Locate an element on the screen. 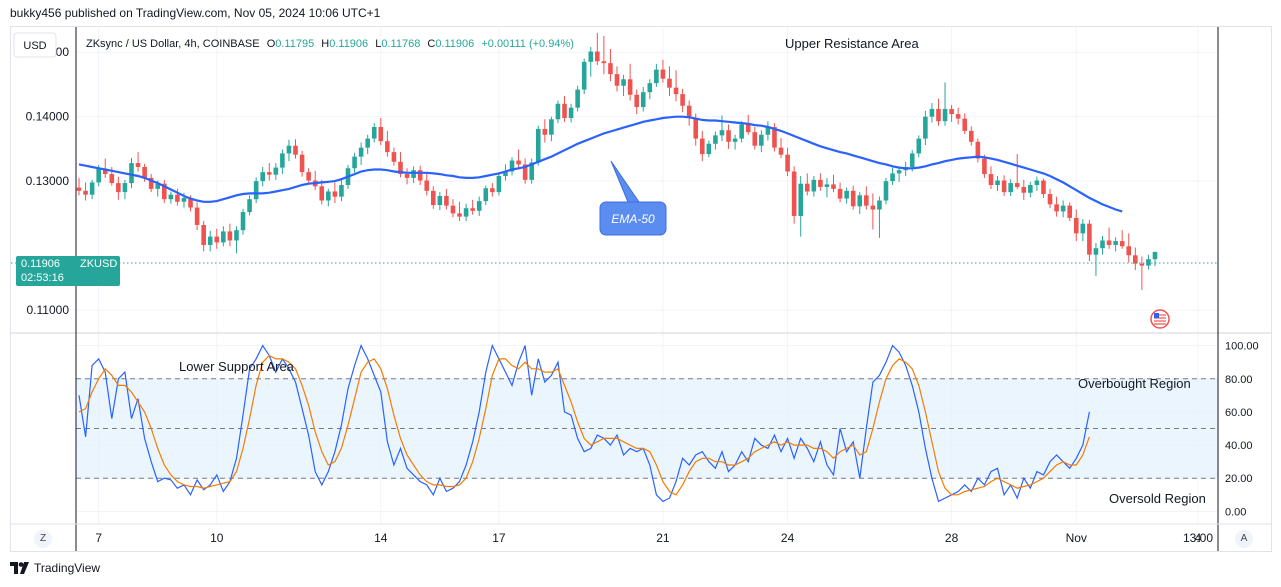 The image size is (1281, 587). legend-l-label: L is located at coordinates (378, 44).